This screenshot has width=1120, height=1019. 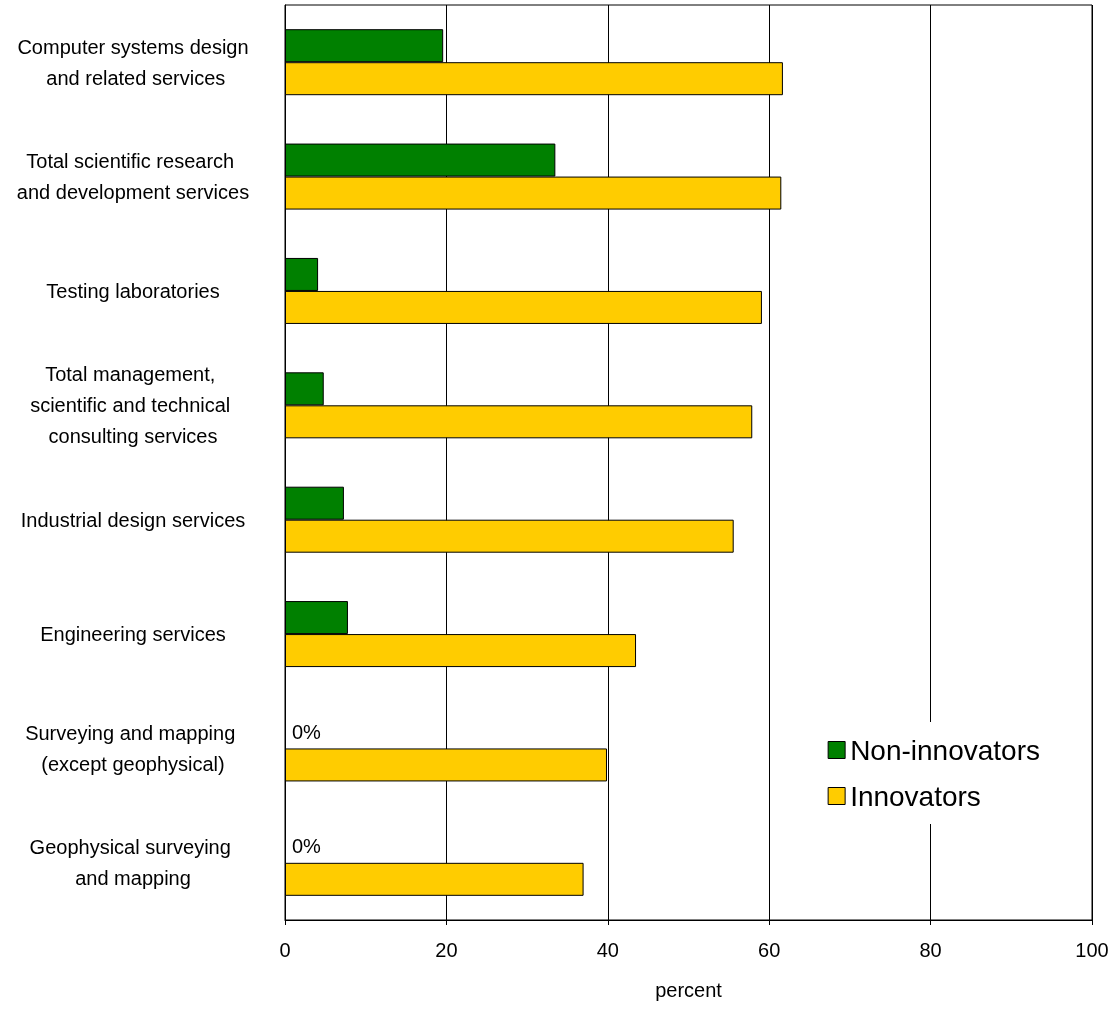 I want to click on y-tick-label: Testing laboratories, so click(x=133, y=290).